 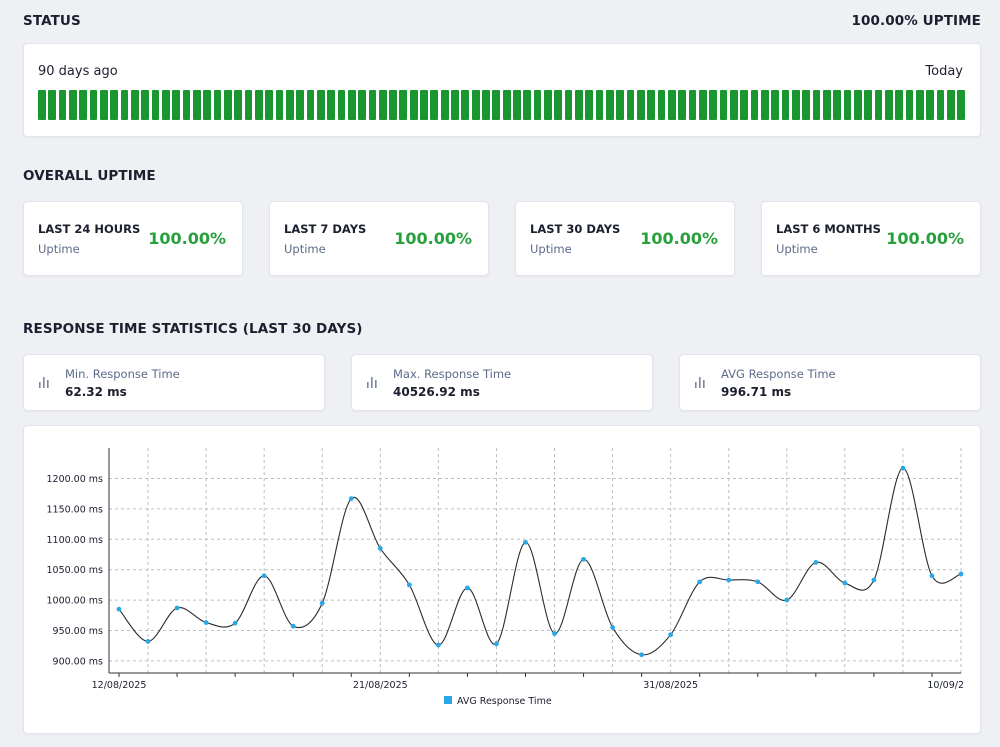 I want to click on bar-chart-icon, so click(x=372, y=382).